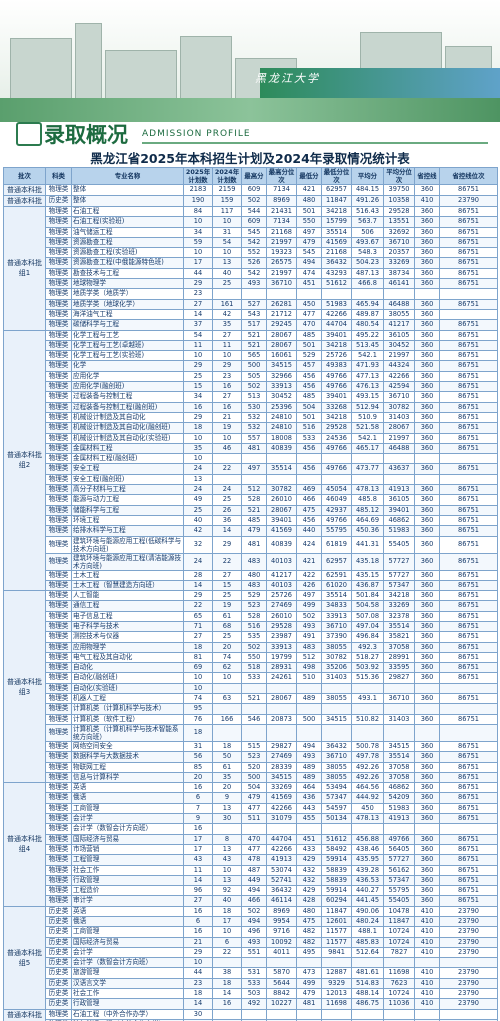 The width and height of the screenshot is (500, 1021). I want to click on table-cell: 18, so click(227, 911).